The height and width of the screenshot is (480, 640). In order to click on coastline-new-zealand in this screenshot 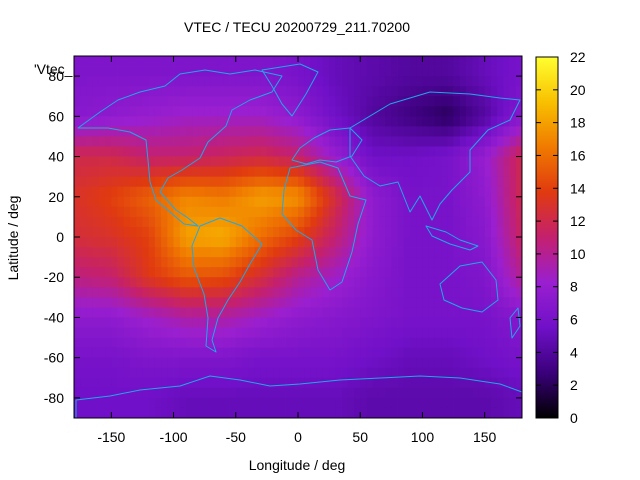, I will do `click(515, 323)`.